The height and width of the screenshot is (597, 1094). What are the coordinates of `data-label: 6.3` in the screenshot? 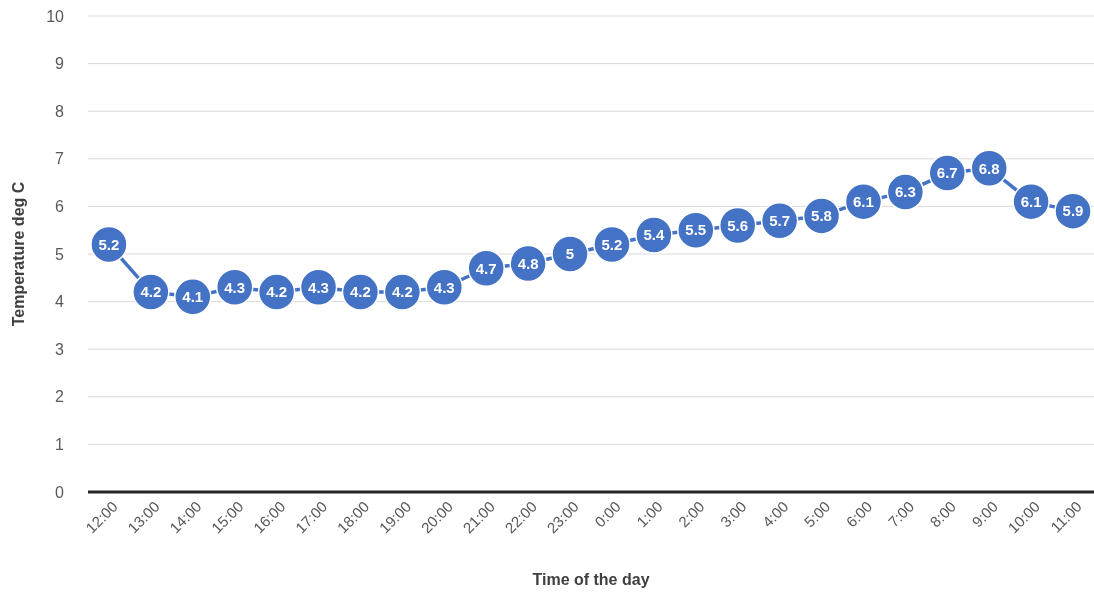 It's located at (905, 192).